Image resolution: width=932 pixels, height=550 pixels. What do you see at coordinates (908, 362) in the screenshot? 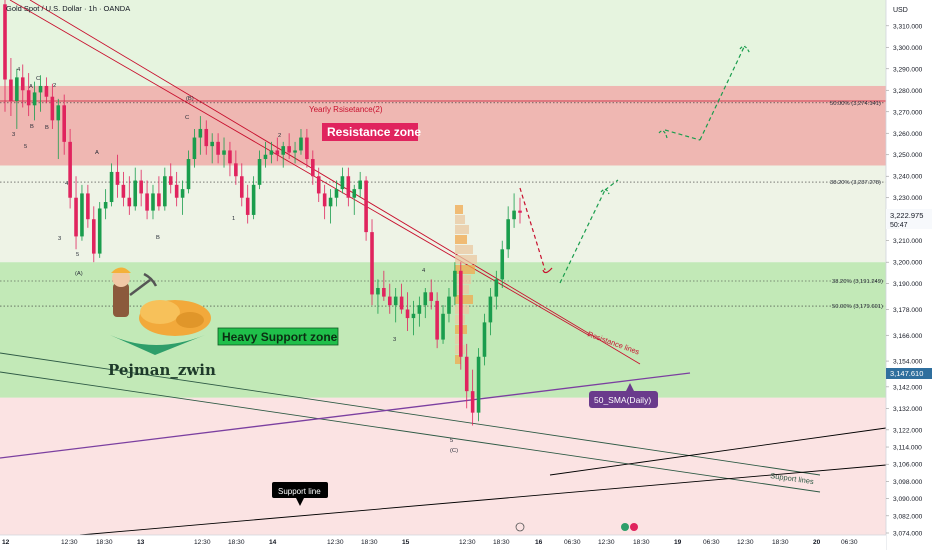
I see `y-tick-label: 3,154.000` at bounding box center [908, 362].